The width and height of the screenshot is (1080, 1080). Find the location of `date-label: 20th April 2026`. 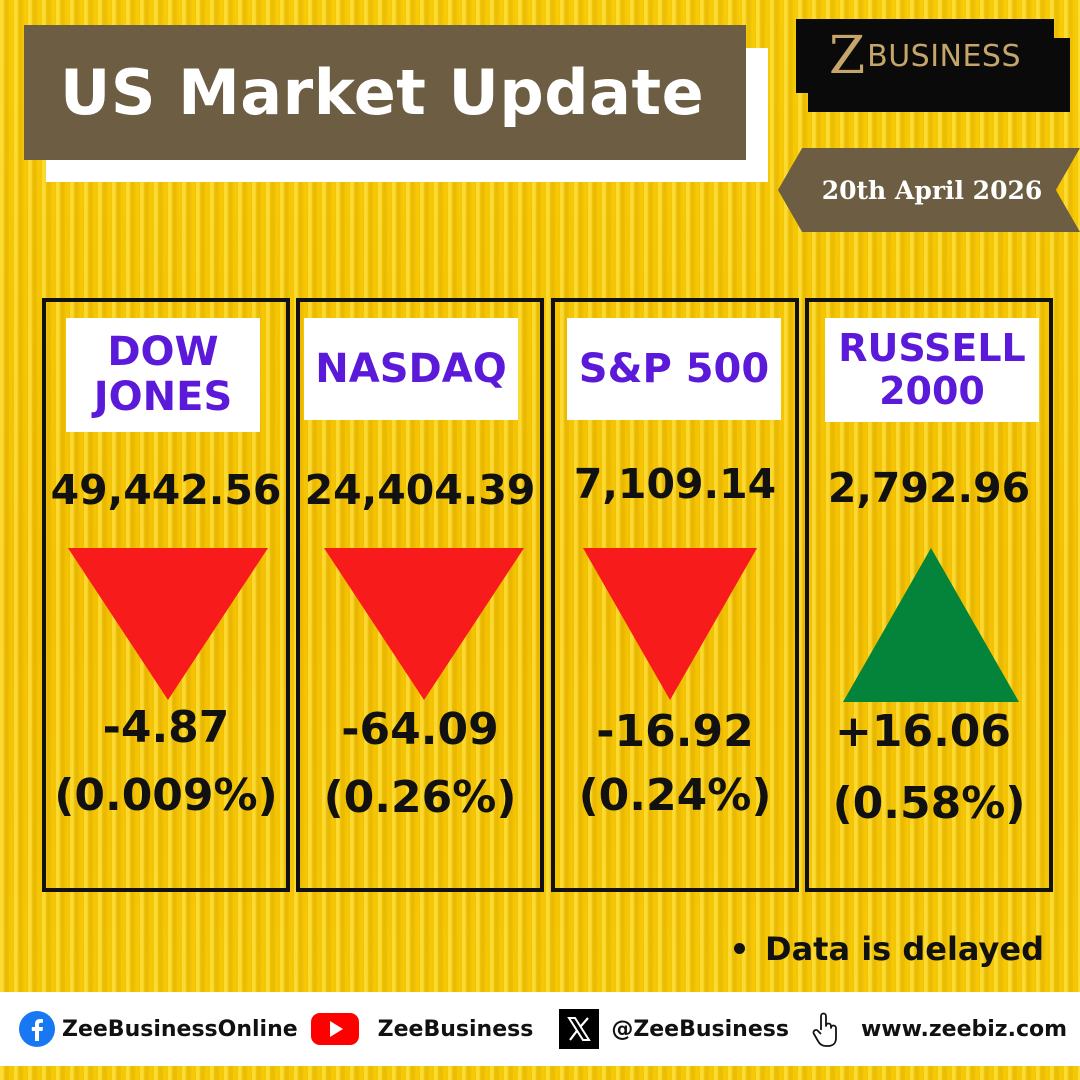

date-label: 20th April 2026 is located at coordinates (932, 190).